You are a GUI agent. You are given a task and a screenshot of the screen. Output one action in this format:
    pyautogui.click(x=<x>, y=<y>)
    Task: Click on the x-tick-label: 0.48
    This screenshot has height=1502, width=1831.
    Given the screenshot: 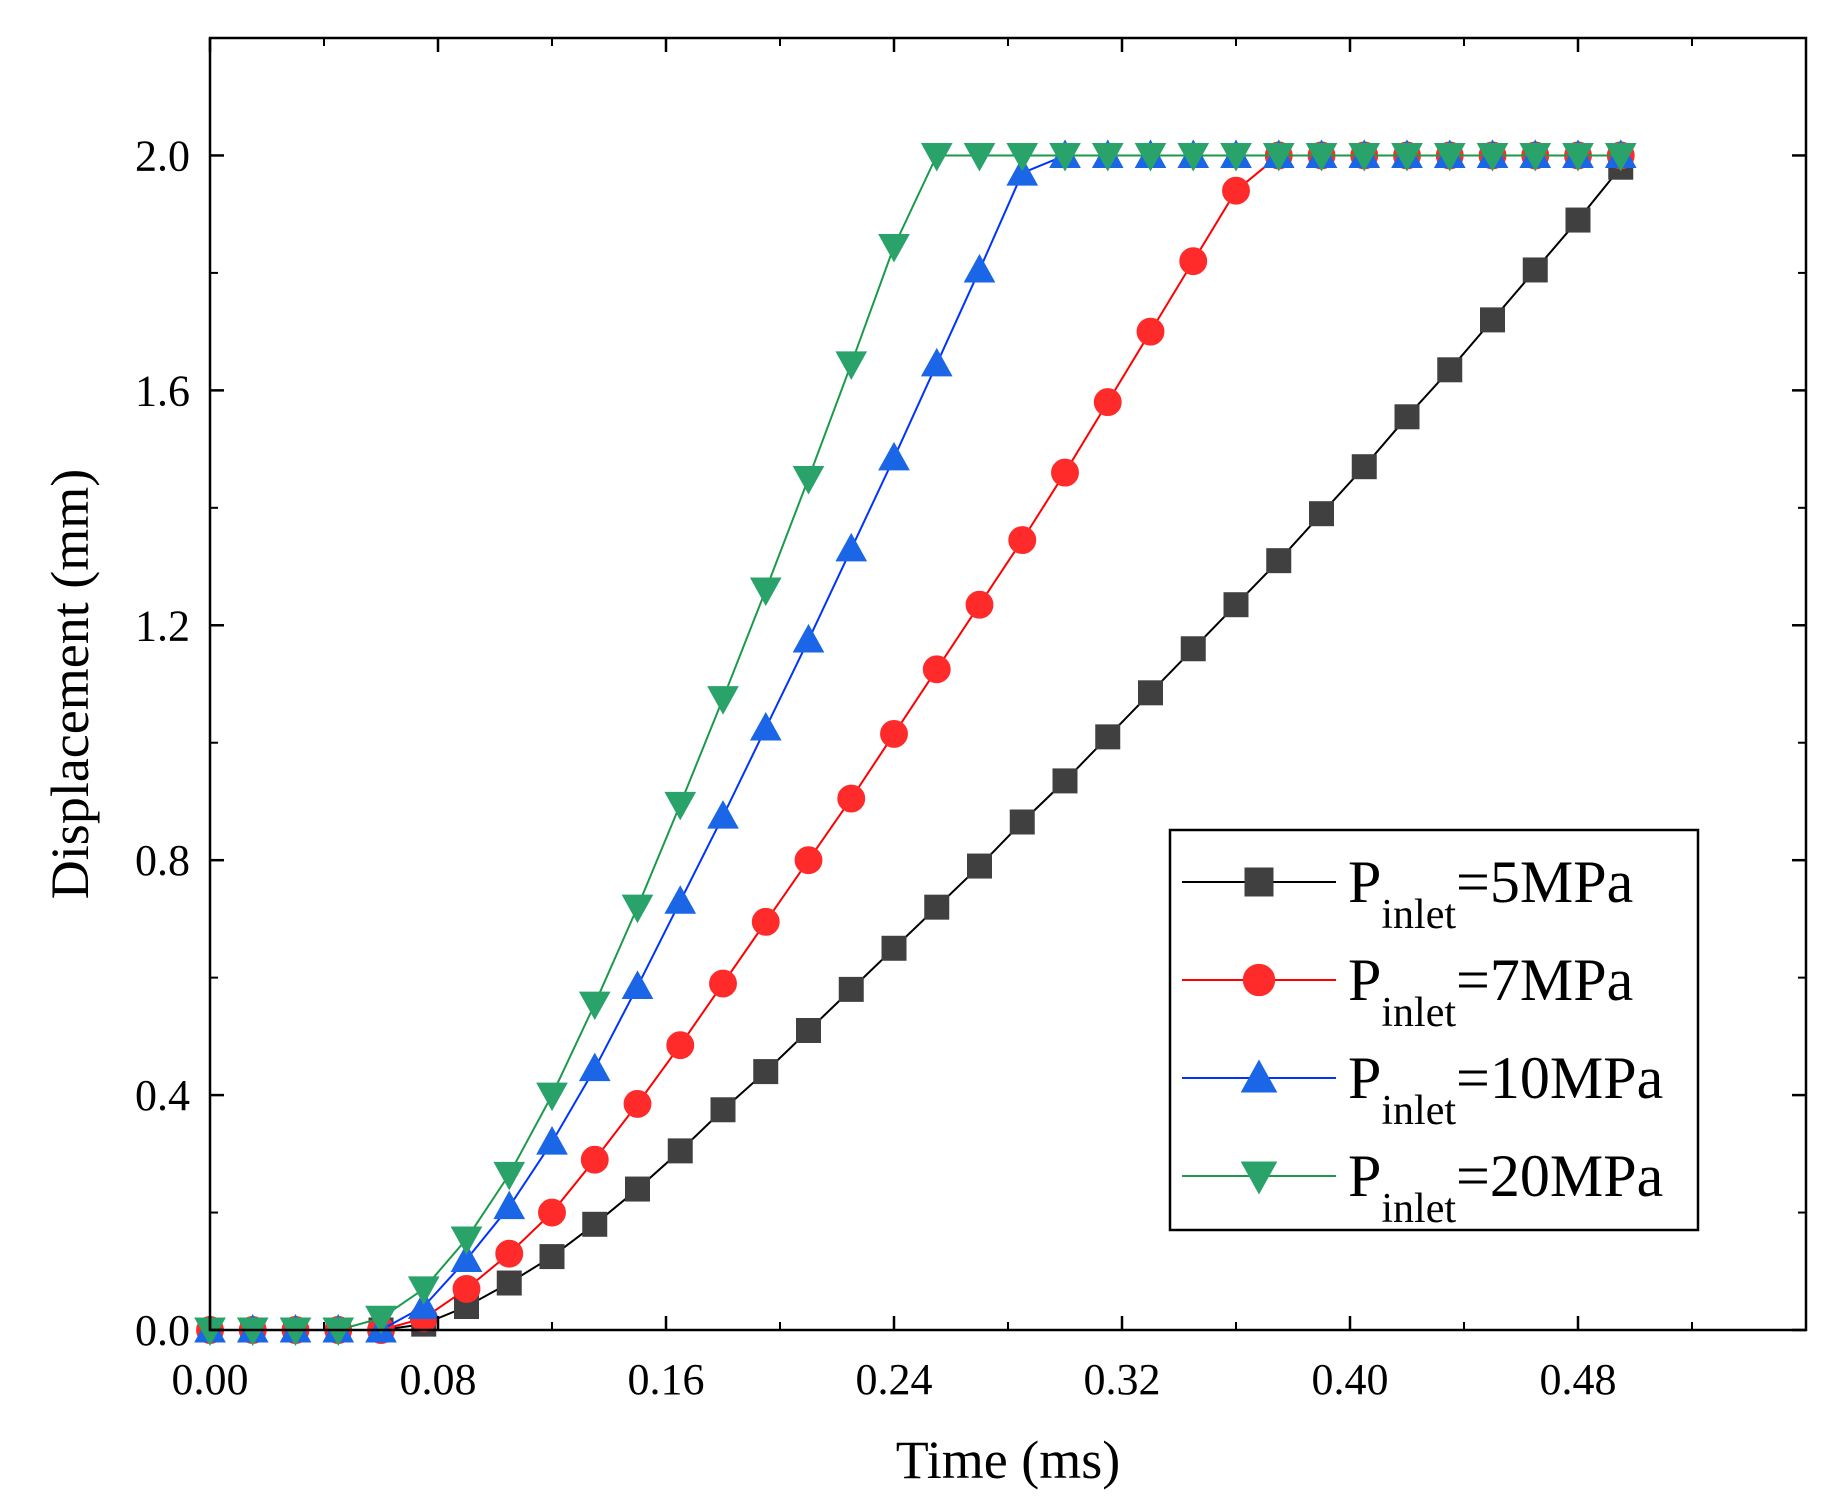 What is the action you would take?
    pyautogui.click(x=1578, y=1379)
    